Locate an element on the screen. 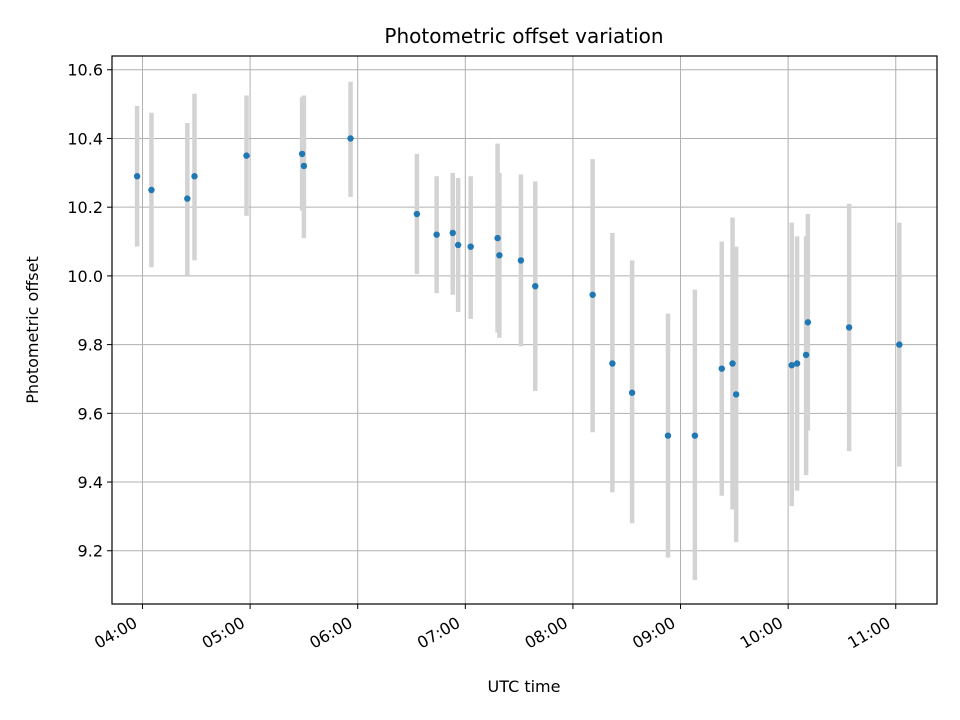  y-tick-label: 10.4 is located at coordinates (85, 138).